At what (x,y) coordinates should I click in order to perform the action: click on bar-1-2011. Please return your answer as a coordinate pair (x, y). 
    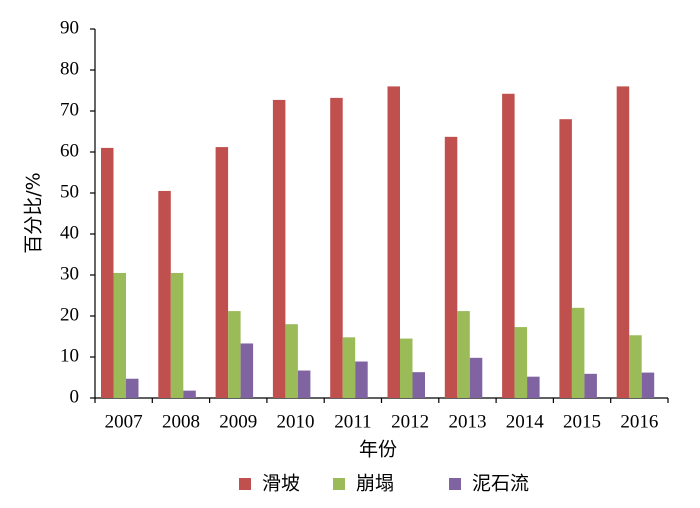
    Looking at the image, I should click on (336, 247).